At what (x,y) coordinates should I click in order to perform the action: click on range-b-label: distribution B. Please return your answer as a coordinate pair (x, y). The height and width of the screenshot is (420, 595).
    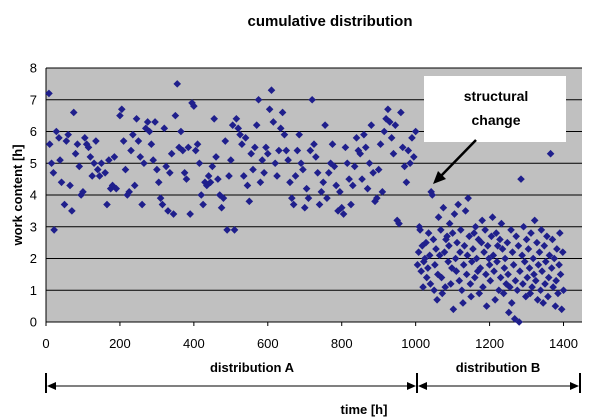
    Looking at the image, I should click on (498, 367).